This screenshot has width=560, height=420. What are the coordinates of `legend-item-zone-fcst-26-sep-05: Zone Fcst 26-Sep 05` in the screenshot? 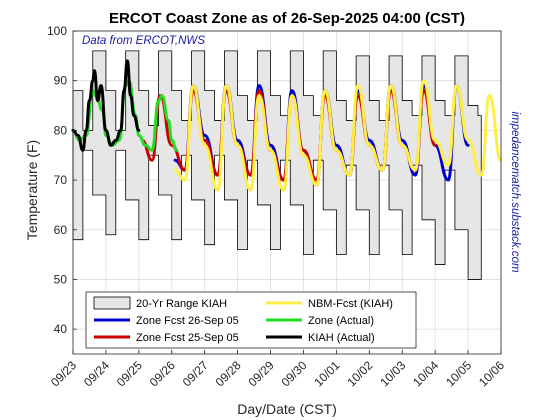 It's located at (166, 321).